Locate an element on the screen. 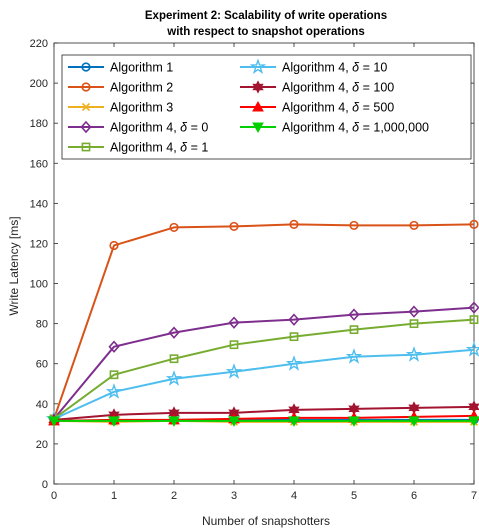  legend-label: Algorithm 4, δ = 100 is located at coordinates (338, 88).